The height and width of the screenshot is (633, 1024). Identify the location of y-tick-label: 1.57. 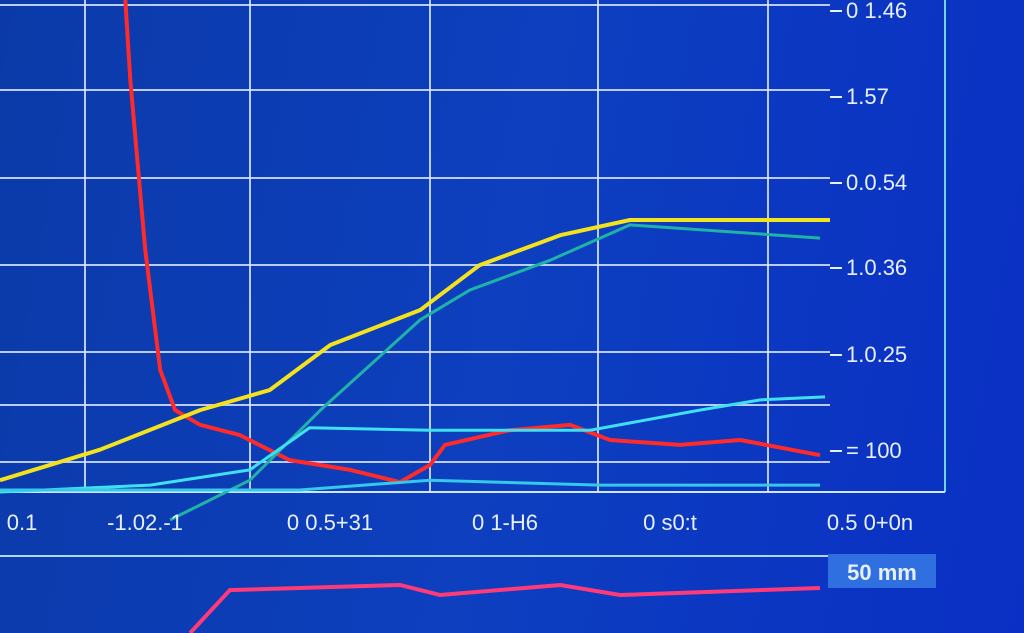
(867, 96).